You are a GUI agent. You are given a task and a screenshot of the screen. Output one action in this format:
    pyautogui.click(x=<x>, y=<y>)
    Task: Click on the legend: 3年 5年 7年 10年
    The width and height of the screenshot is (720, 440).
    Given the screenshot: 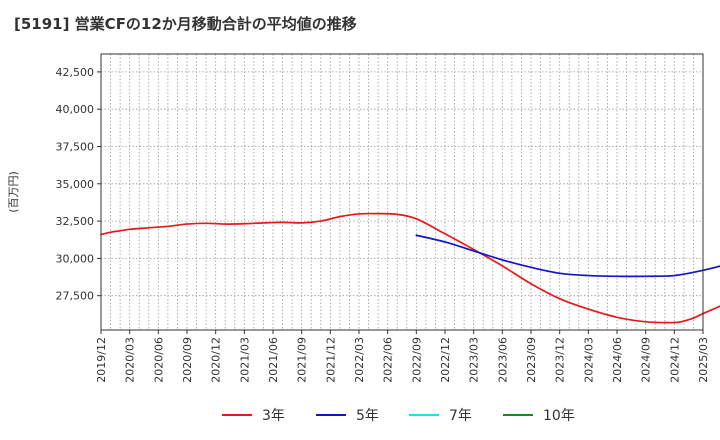 What is the action you would take?
    pyautogui.click(x=398, y=416)
    